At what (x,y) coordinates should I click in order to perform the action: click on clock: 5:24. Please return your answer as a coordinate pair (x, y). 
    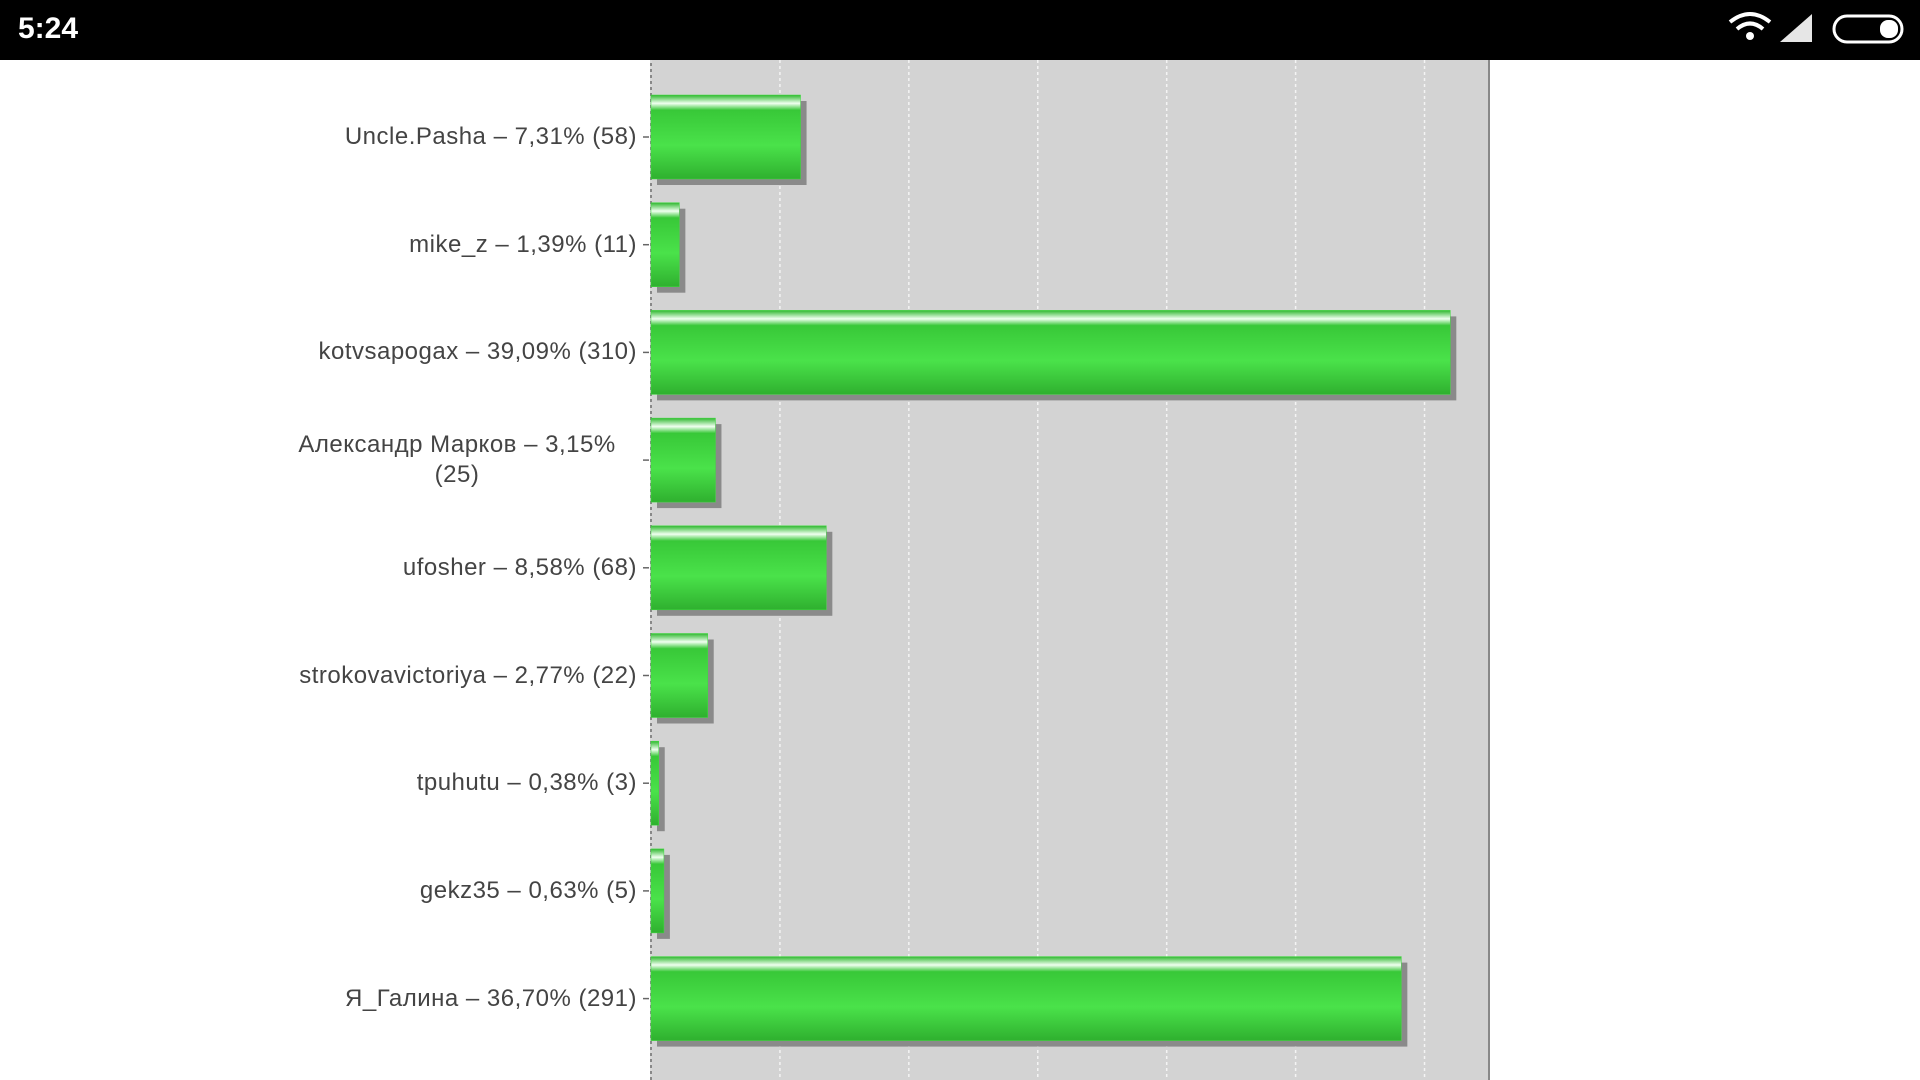
    Looking at the image, I should click on (48, 28).